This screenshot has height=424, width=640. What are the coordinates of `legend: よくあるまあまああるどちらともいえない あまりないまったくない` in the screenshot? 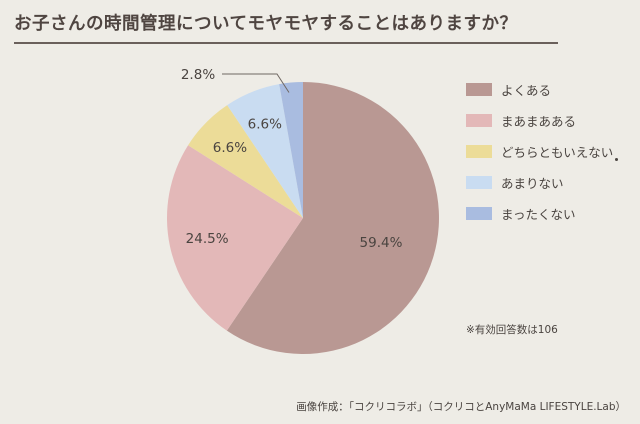 It's located at (551, 151).